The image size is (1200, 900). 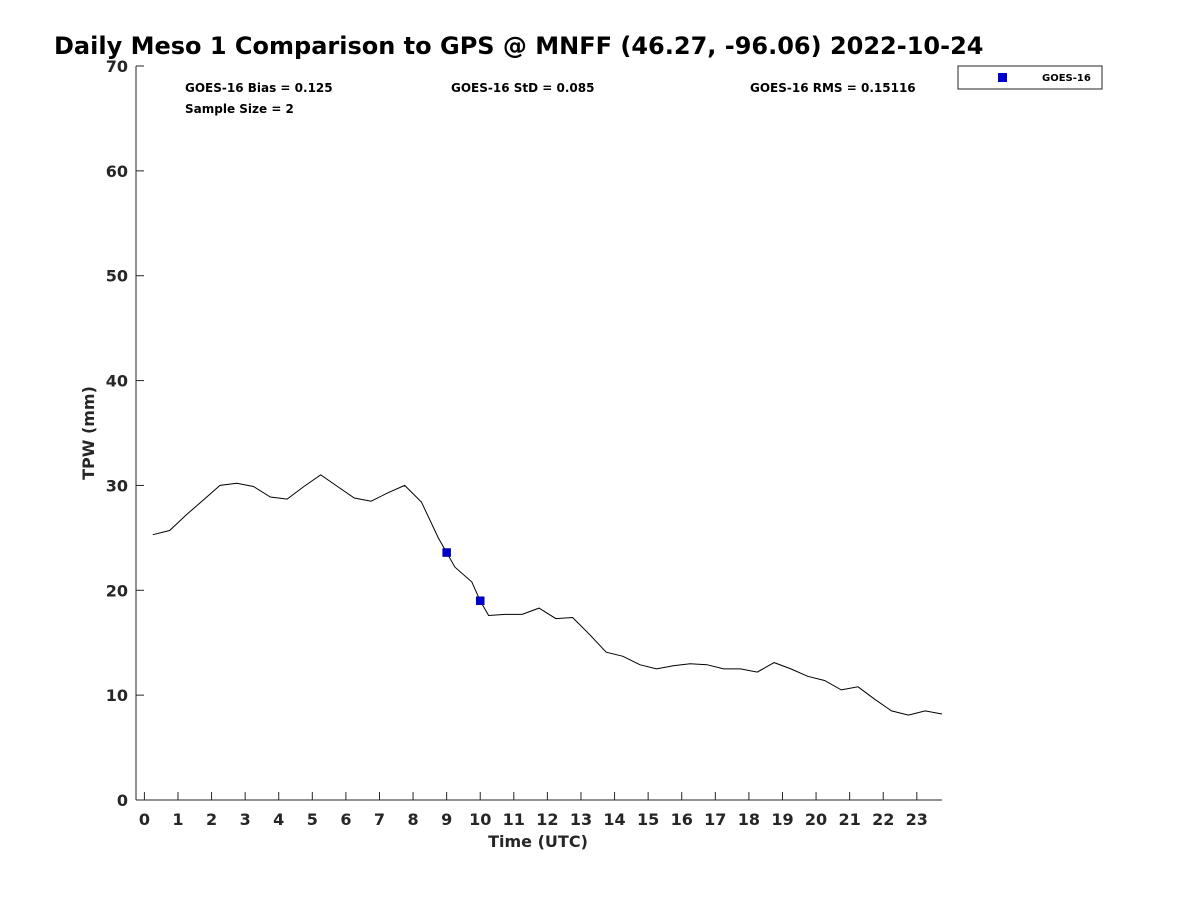 I want to click on x-tick-label: 11, so click(x=514, y=819).